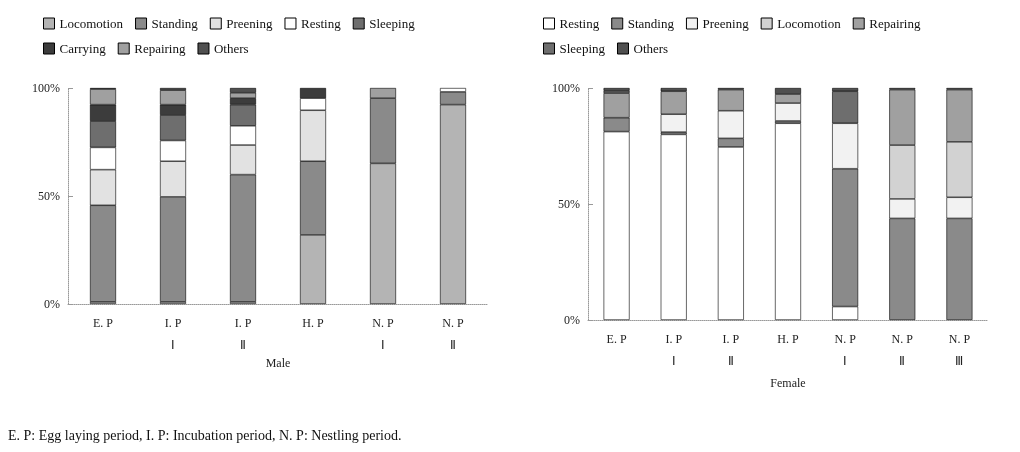  Describe the element at coordinates (788, 382) in the screenshot. I see `x-axis-title: Female` at that location.